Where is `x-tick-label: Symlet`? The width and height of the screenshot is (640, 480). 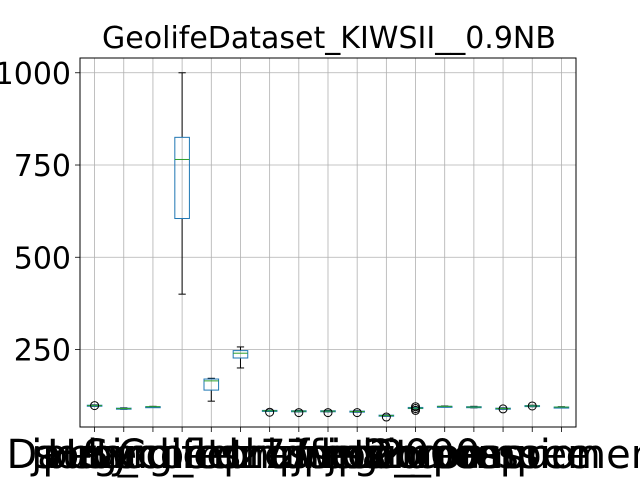 x-tick-label: Symlet is located at coordinates (152, 455).